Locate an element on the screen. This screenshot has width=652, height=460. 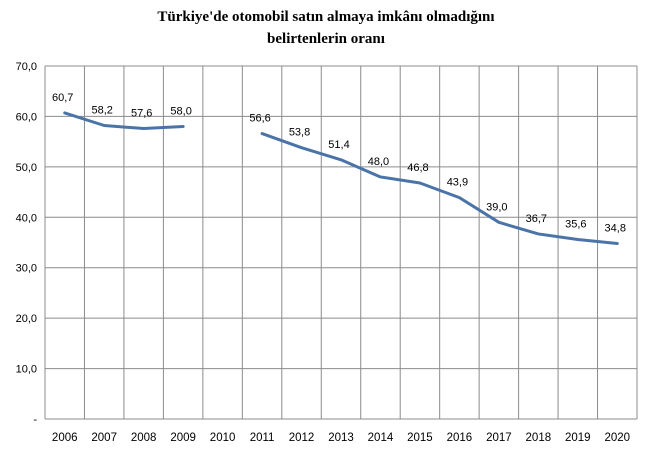
data-label: 46,8 is located at coordinates (417, 168).